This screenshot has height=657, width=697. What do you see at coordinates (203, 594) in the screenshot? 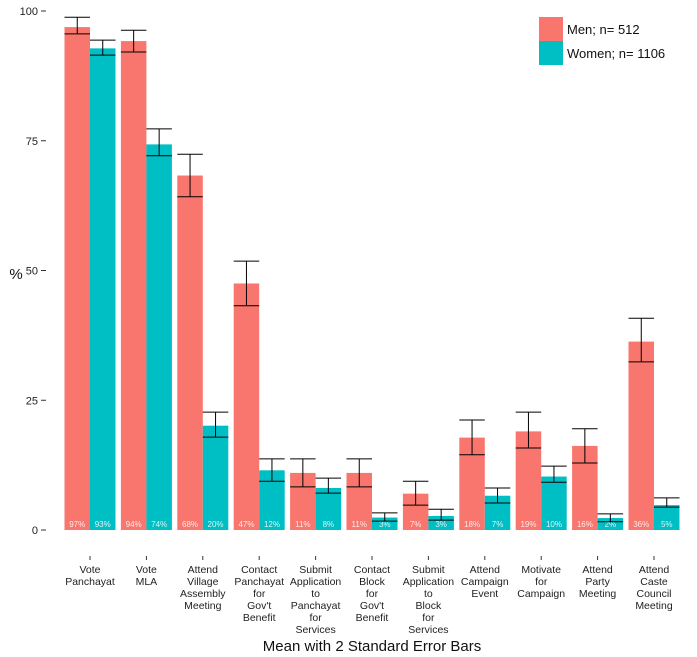
I see `x-tick-label-line: Assembly` at bounding box center [203, 594].